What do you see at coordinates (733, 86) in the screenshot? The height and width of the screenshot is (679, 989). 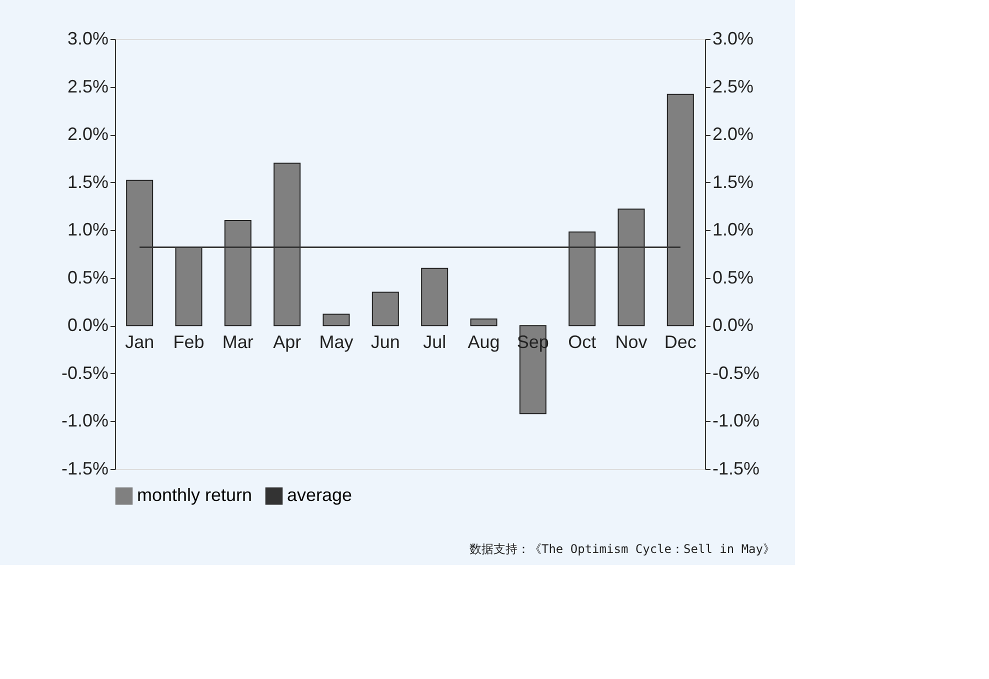 I see `y2-tick-label: 2.5%` at bounding box center [733, 86].